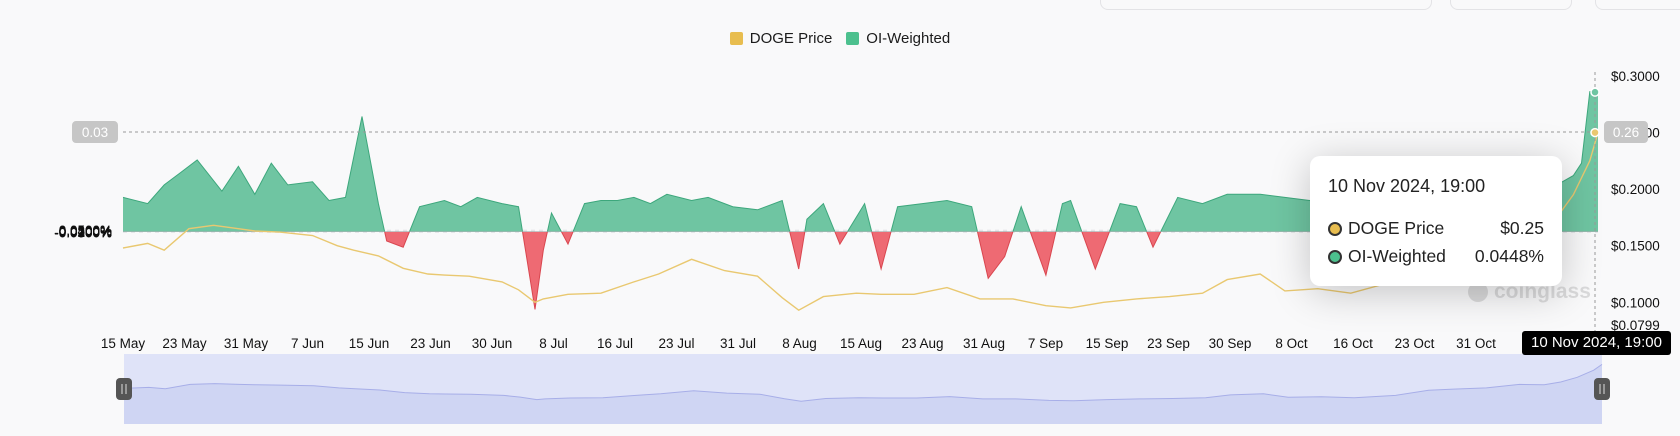  I want to click on x-tick-label: 15 Jun, so click(369, 343).